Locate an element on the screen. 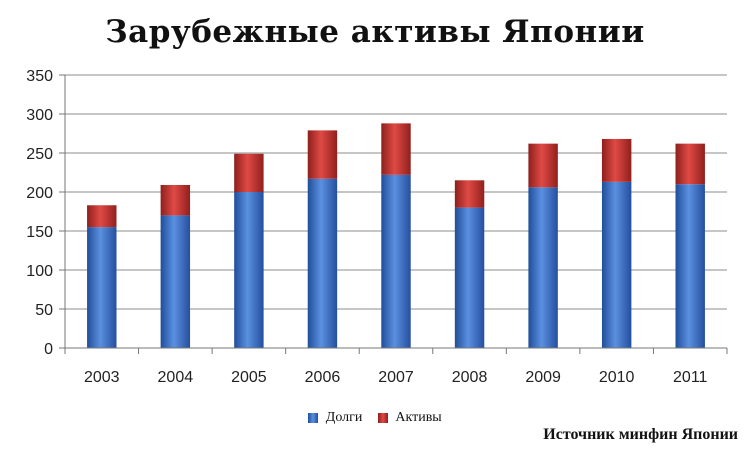 The width and height of the screenshot is (750, 450). legend-label-debts: Долги is located at coordinates (344, 417).